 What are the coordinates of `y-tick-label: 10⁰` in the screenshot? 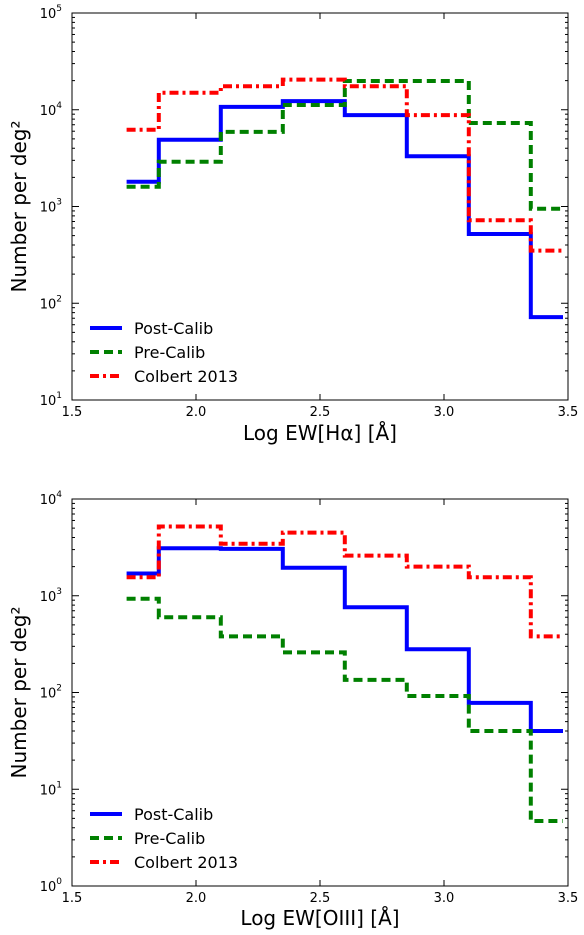 It's located at (51, 886).